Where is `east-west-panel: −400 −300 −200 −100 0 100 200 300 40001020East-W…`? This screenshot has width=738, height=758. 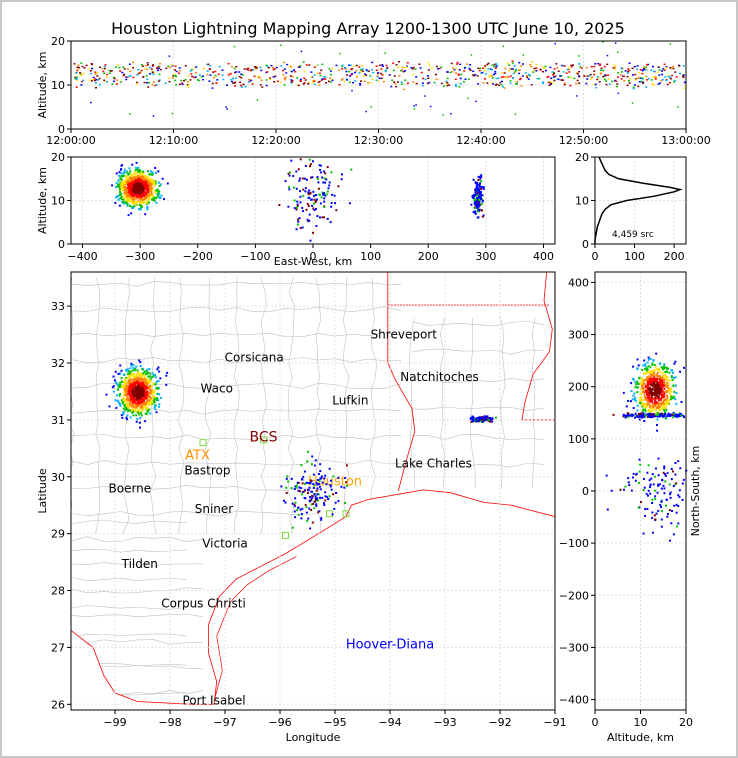 east-west-panel: −400 −300 −200 −100 0 100 200 300 40001020East-W… is located at coordinates (296, 209).